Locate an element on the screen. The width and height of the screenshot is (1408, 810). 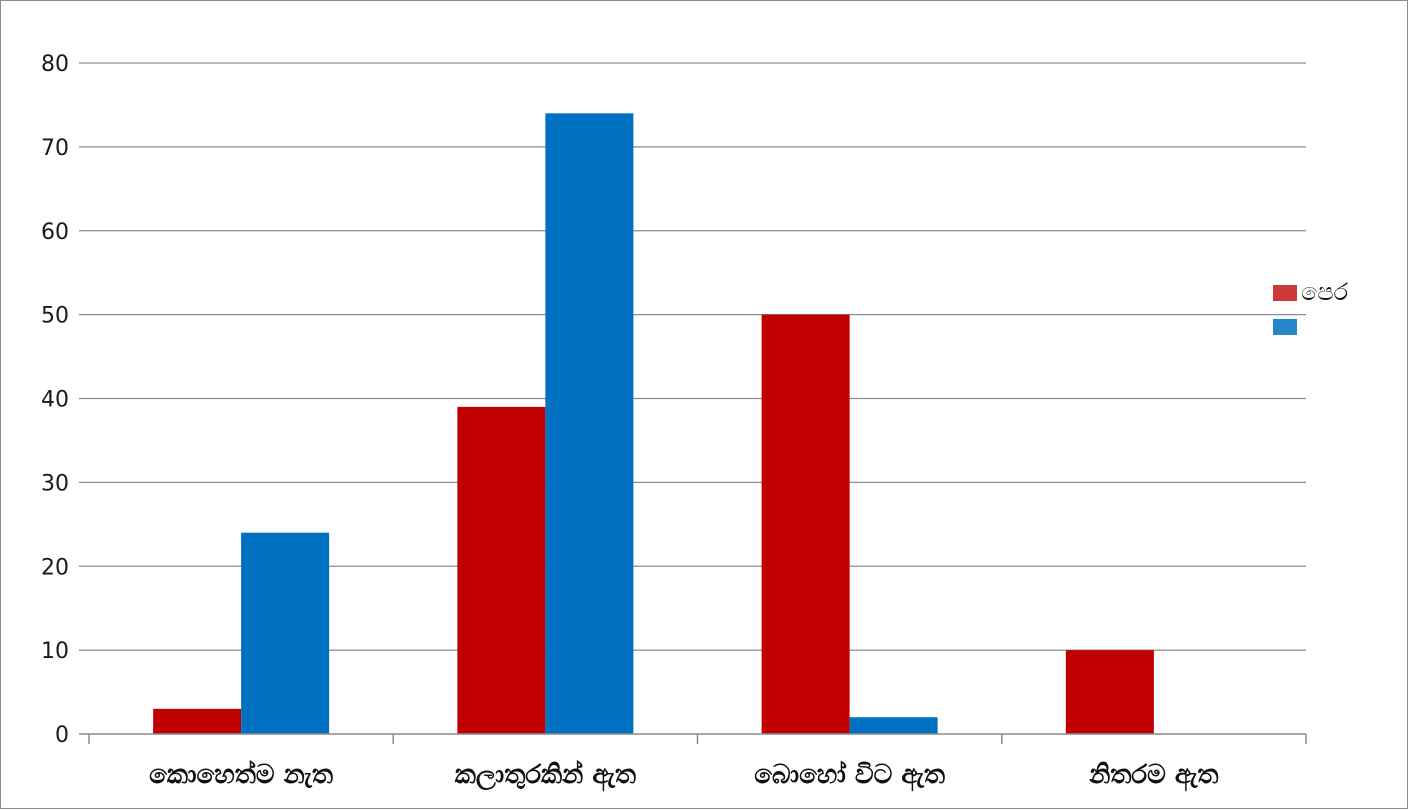
y-tick-label: 10 is located at coordinates (55, 651).